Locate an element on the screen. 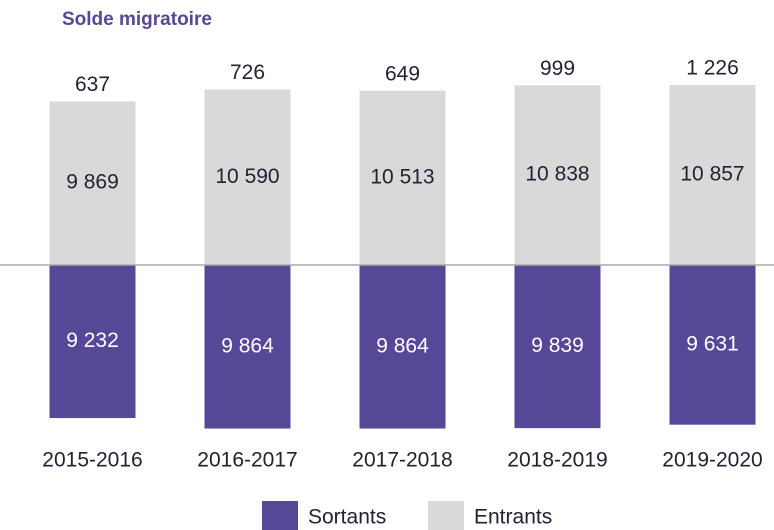 This screenshot has height=530, width=774. bar-label: 10 513 is located at coordinates (402, 176).